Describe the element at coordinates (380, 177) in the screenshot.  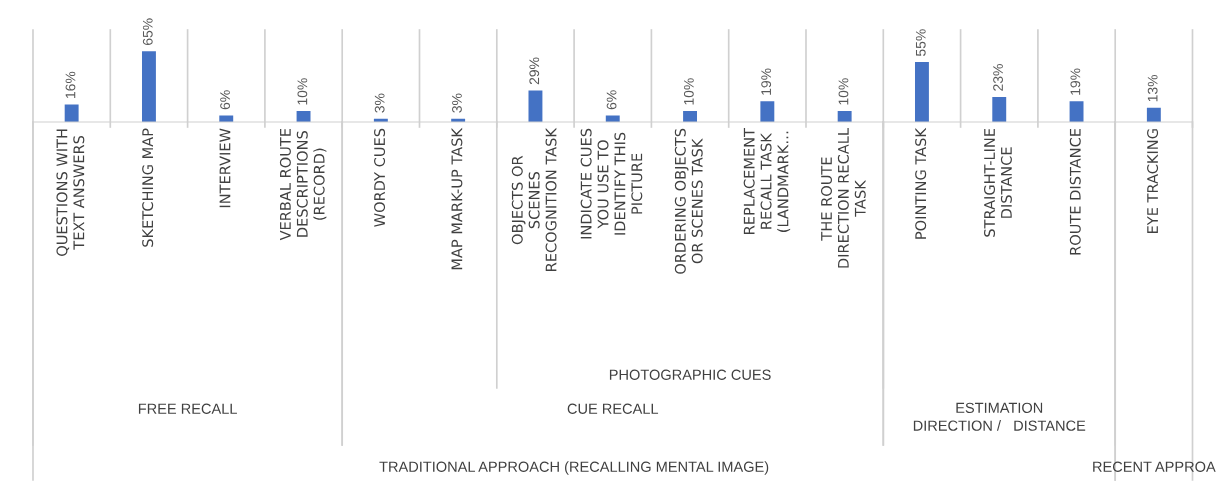
I see `x-tick-label: WORDY CUES` at that location.